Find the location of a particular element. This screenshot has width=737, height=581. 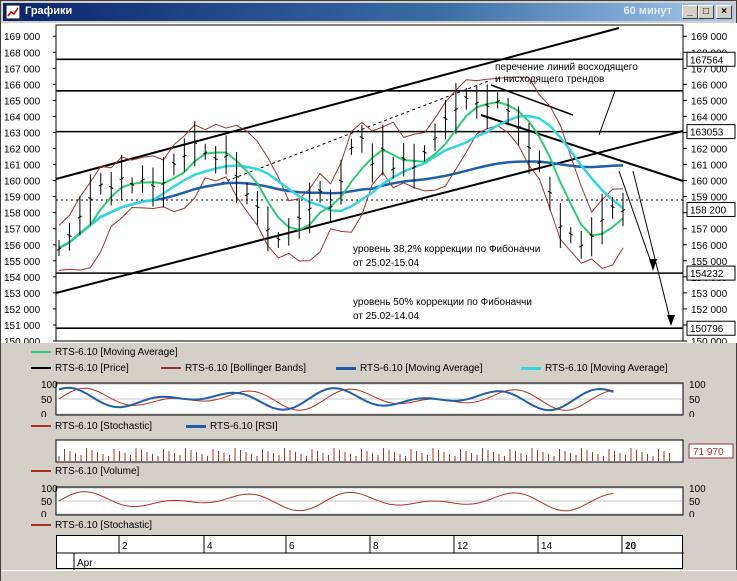

osc-tick-label-left: 50 is located at coordinates (47, 502).